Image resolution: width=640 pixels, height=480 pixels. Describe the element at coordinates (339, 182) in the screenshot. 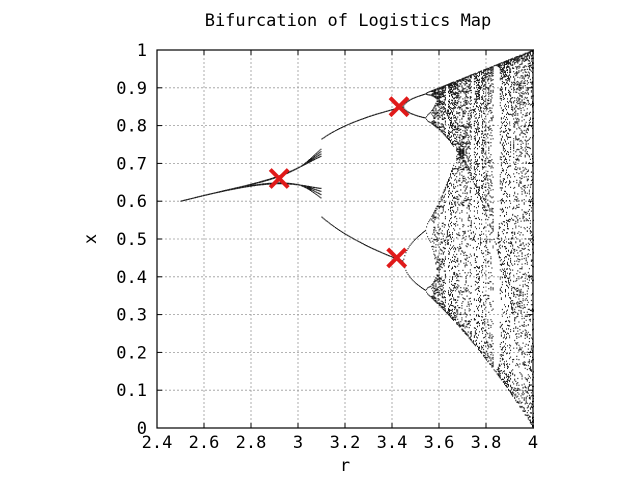

I see `annotation-markers` at that location.